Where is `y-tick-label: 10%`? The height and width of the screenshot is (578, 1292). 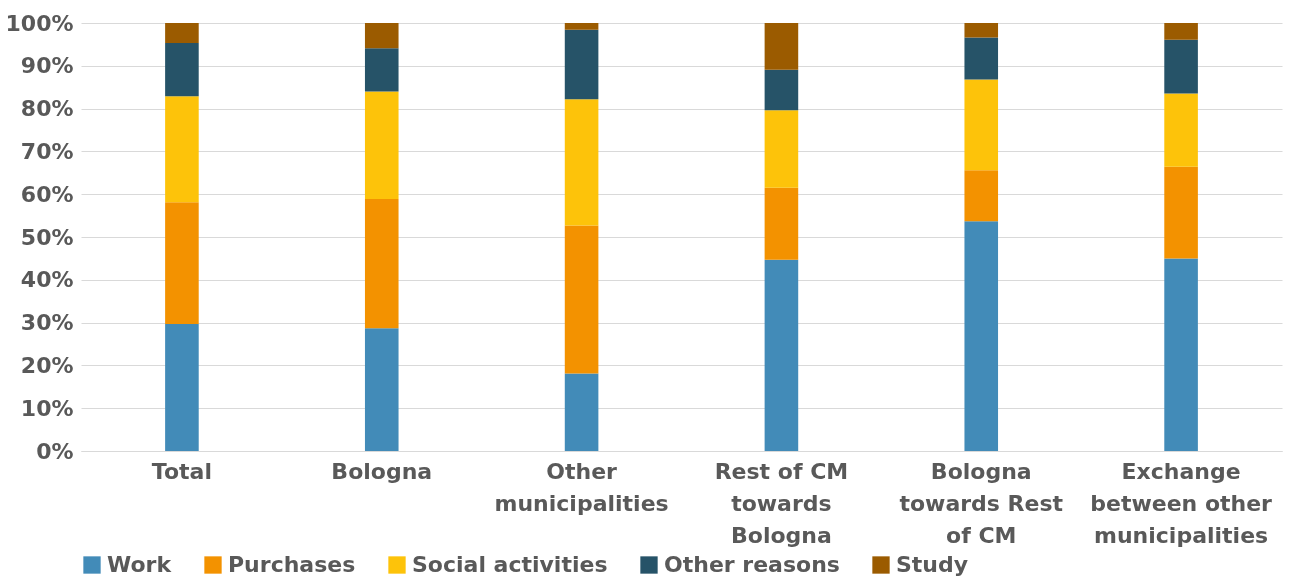
y-tick-label: 10% is located at coordinates (47, 408).